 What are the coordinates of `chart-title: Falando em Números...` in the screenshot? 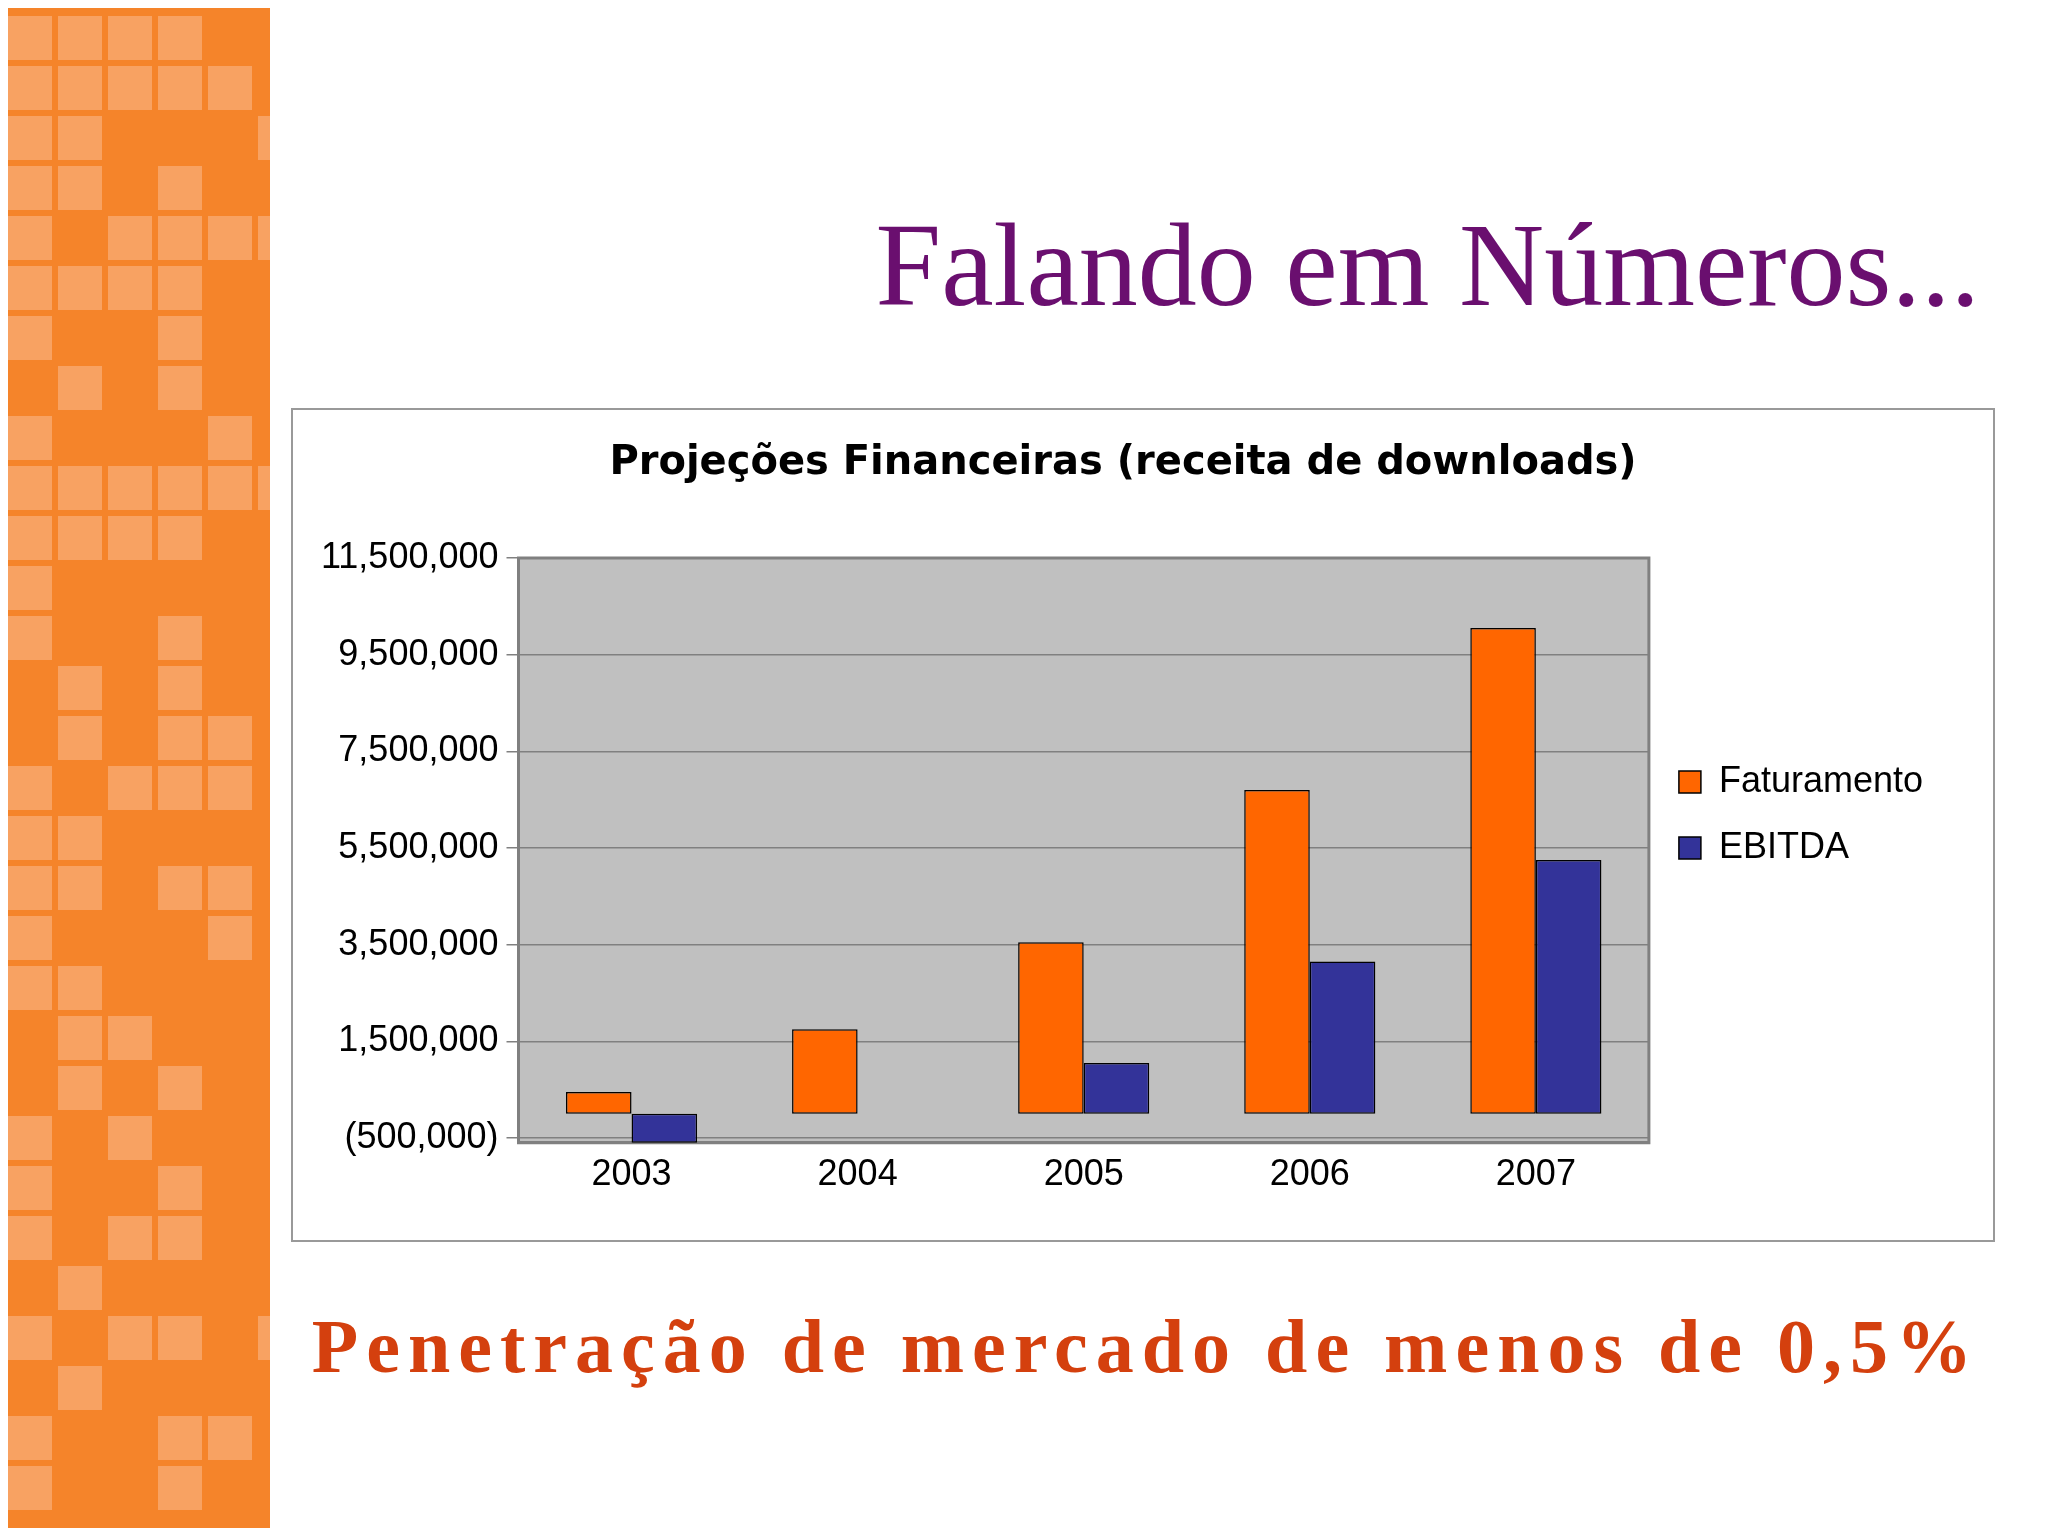 It's located at (1427, 266).